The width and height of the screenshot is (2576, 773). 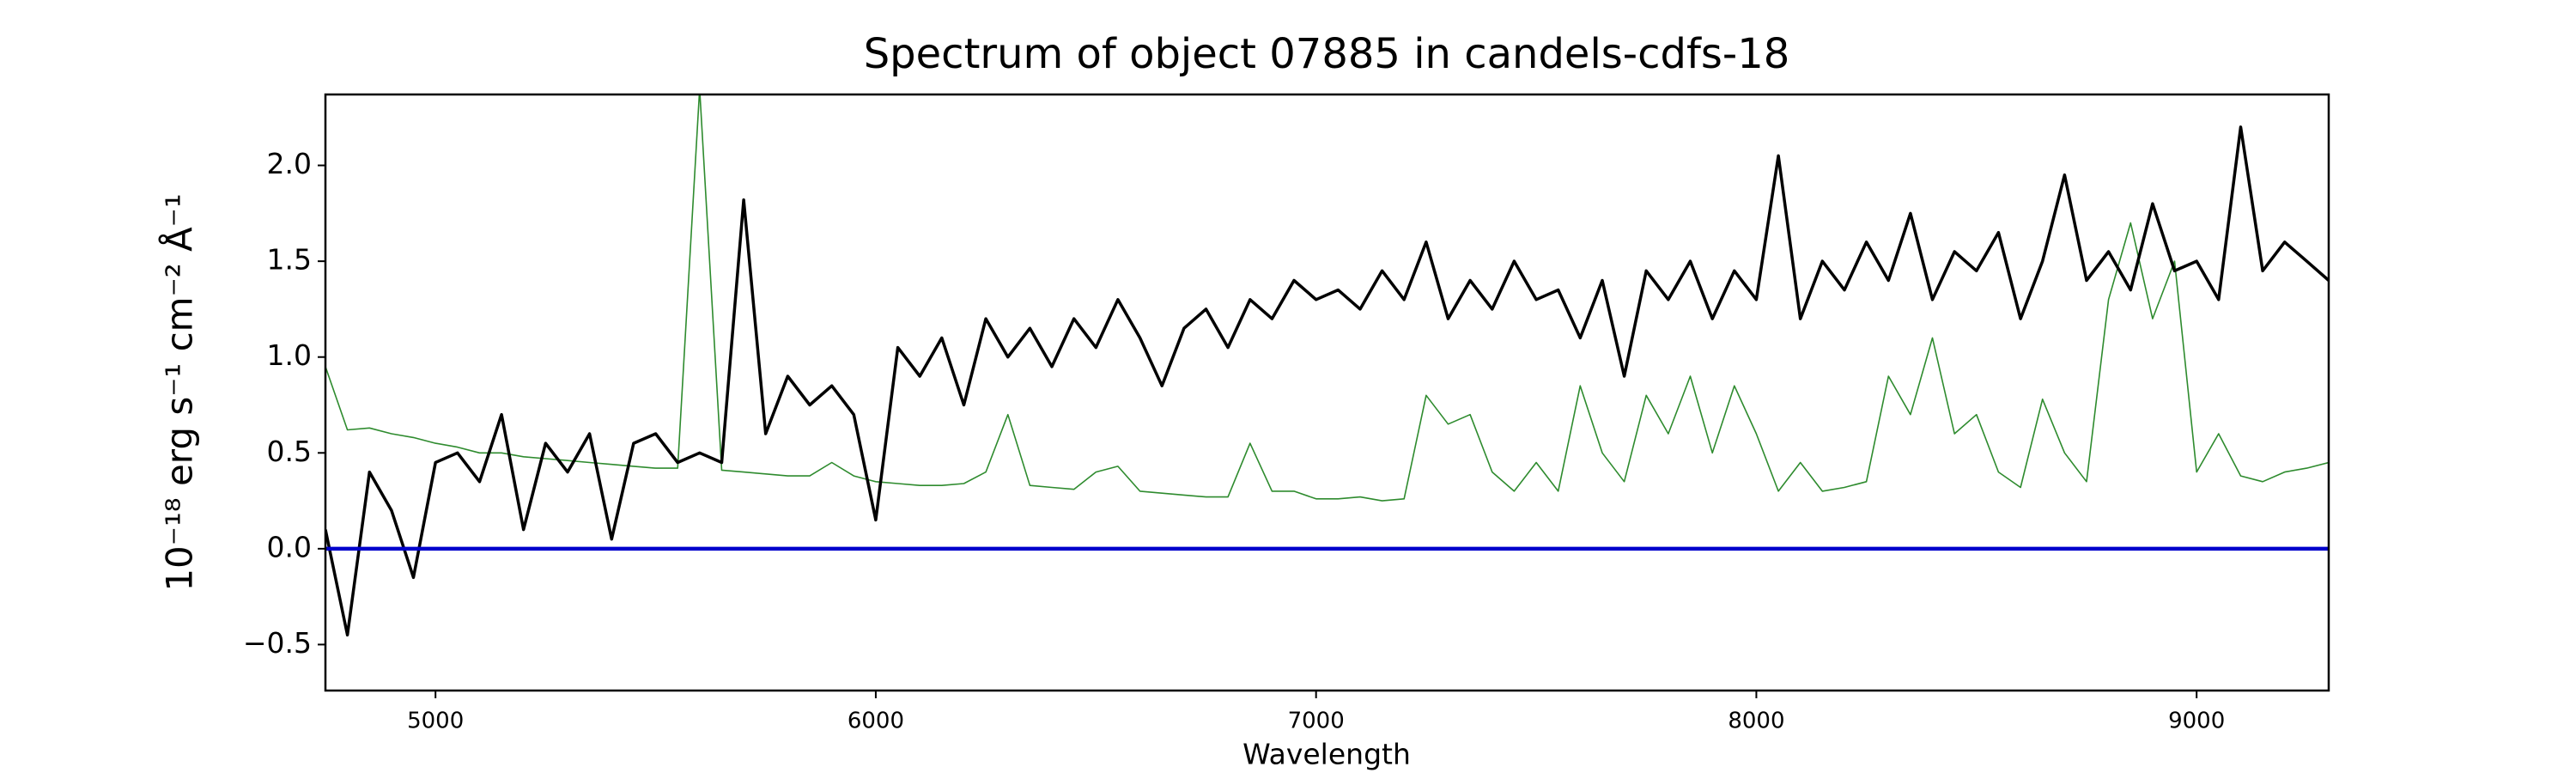 I want to click on x-tick-label: 5000, so click(x=435, y=721).